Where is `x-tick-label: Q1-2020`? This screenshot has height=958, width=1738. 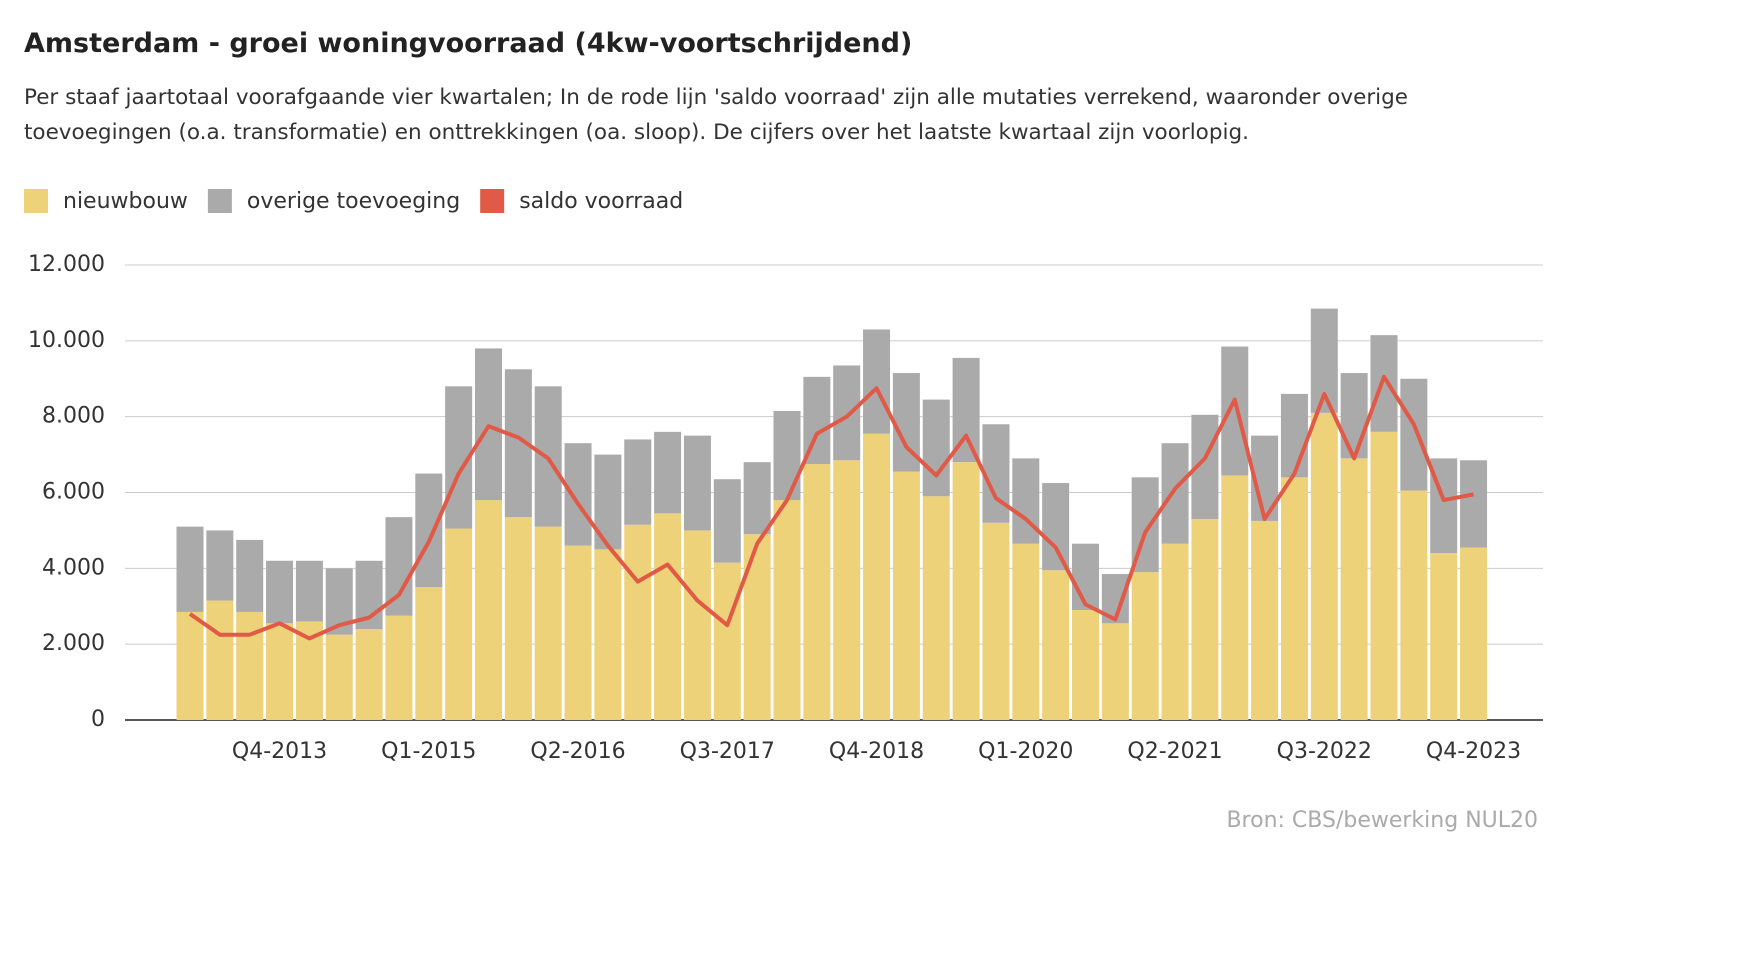
x-tick-label: Q1-2020 is located at coordinates (1025, 751).